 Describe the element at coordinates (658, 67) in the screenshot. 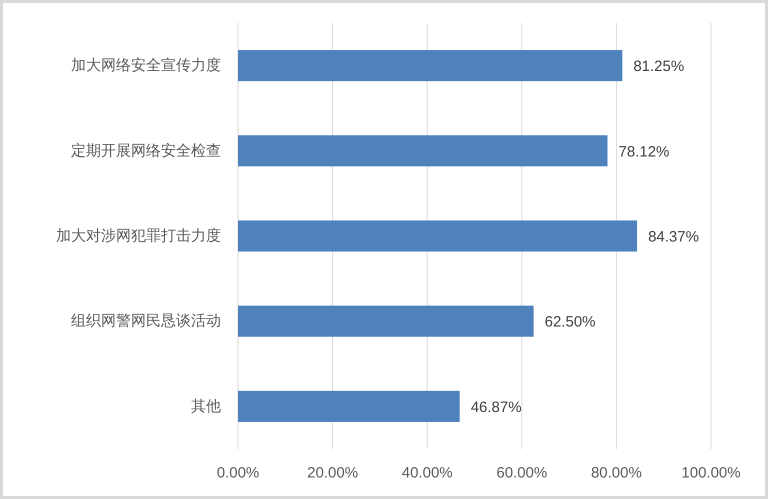

I see `data-label: 81.25%` at that location.